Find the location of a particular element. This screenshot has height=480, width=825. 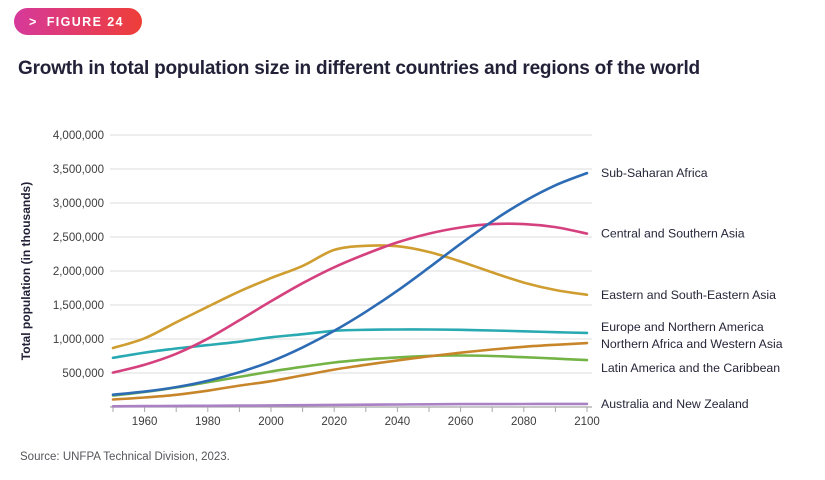

series-line-australia-and-new-zealand is located at coordinates (350, 405).